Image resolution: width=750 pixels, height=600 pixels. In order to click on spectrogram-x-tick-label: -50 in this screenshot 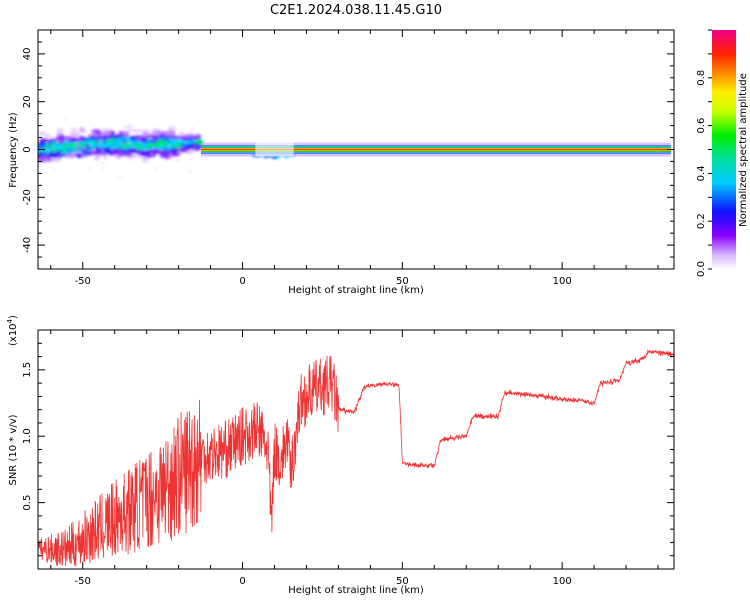, I will do `click(83, 281)`.